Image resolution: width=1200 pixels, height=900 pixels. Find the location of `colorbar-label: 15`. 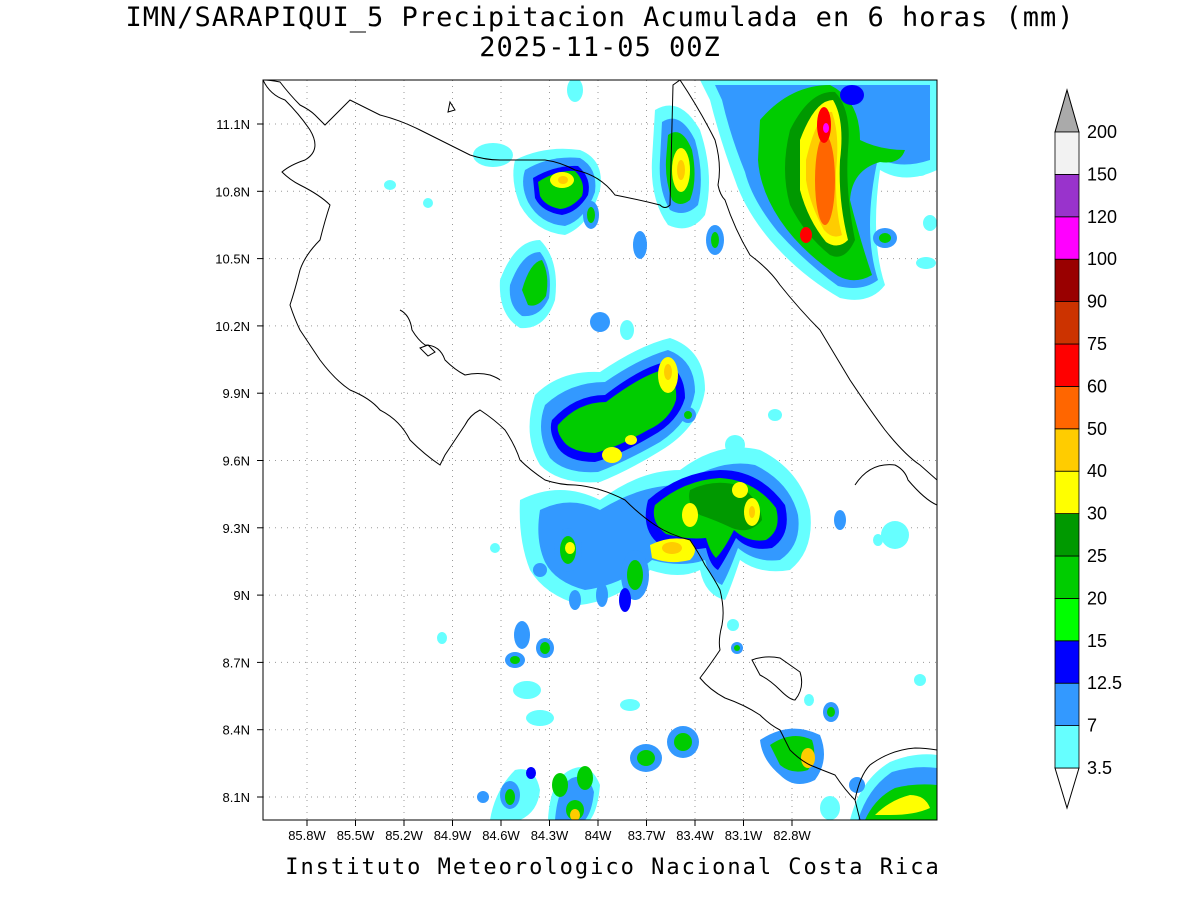

colorbar-label: 15 is located at coordinates (1097, 641).